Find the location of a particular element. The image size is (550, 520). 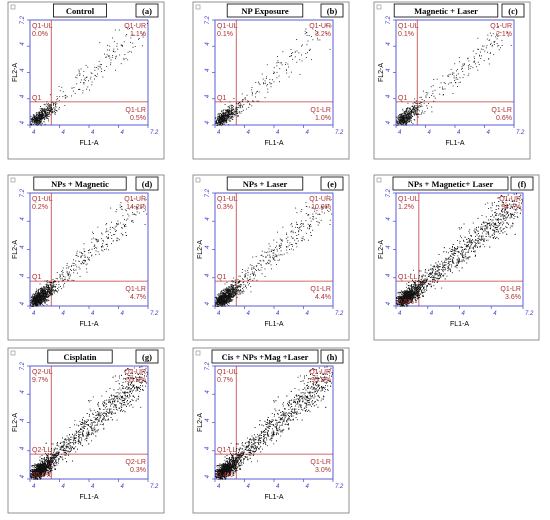

panel-title: Magnetic + Laser is located at coordinates (446, 11).